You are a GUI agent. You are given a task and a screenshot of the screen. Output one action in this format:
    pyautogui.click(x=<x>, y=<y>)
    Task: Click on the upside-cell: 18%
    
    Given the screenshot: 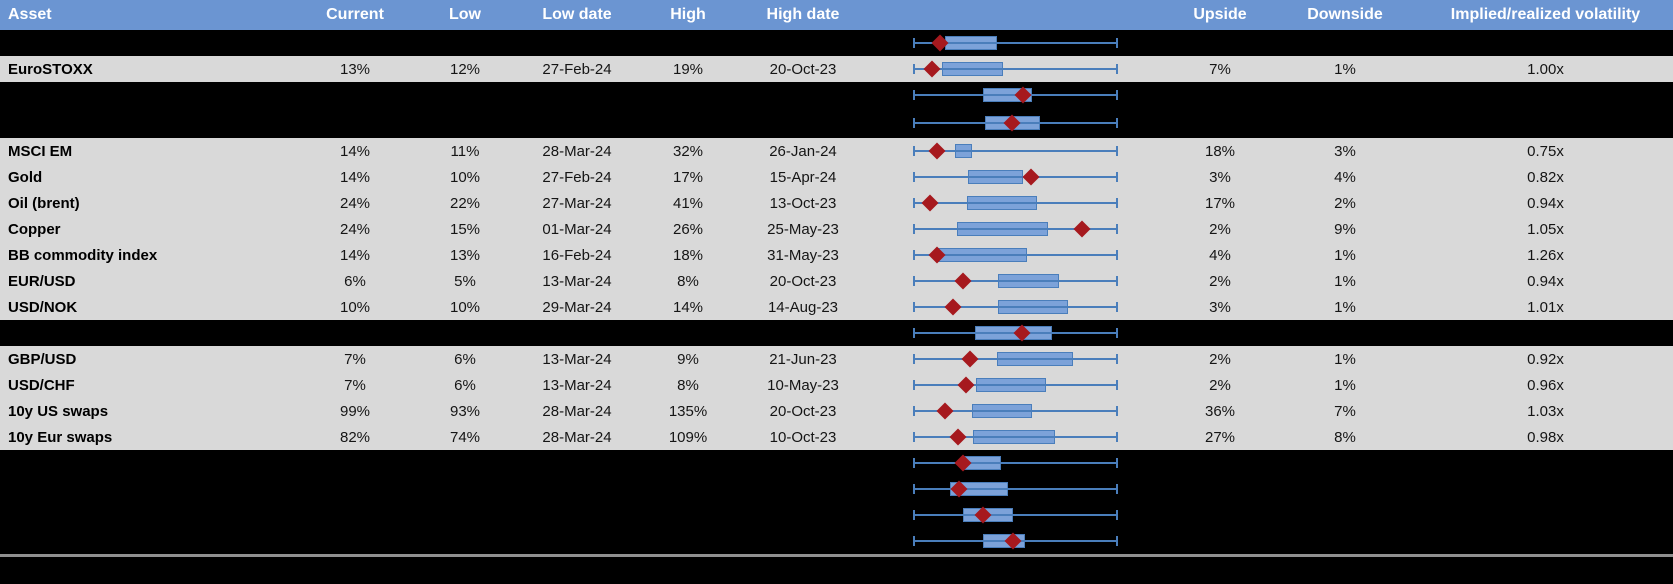 What is the action you would take?
    pyautogui.click(x=1220, y=151)
    